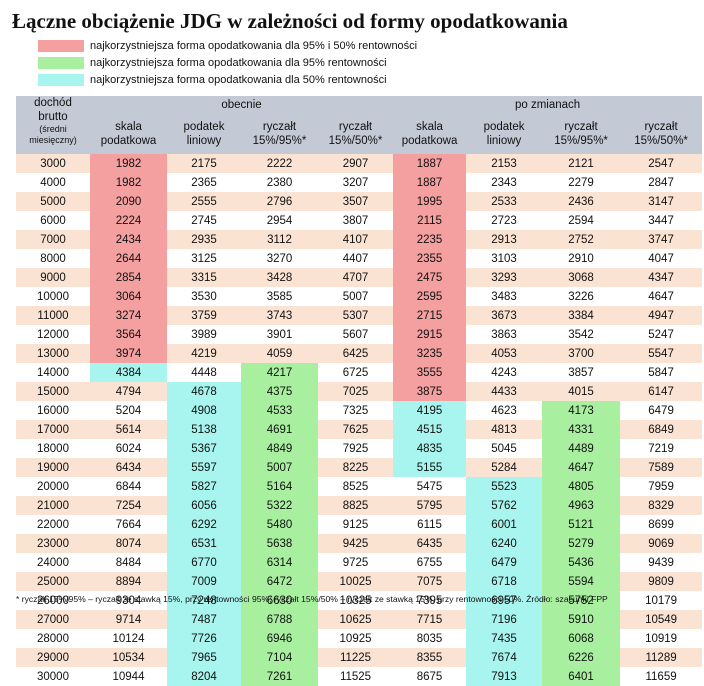 This screenshot has height=686, width=704. I want to click on value-cell: 7219, so click(661, 448).